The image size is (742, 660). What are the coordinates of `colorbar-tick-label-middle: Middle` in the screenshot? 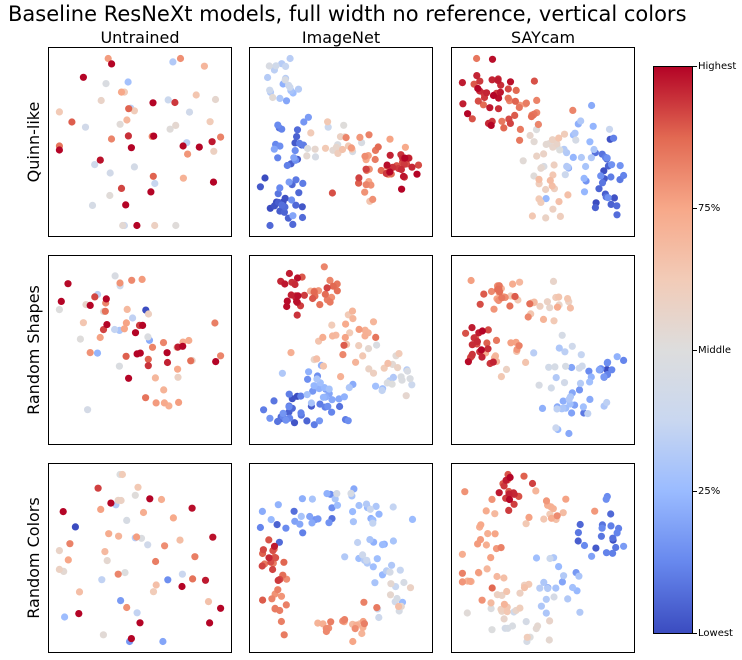 It's located at (715, 350).